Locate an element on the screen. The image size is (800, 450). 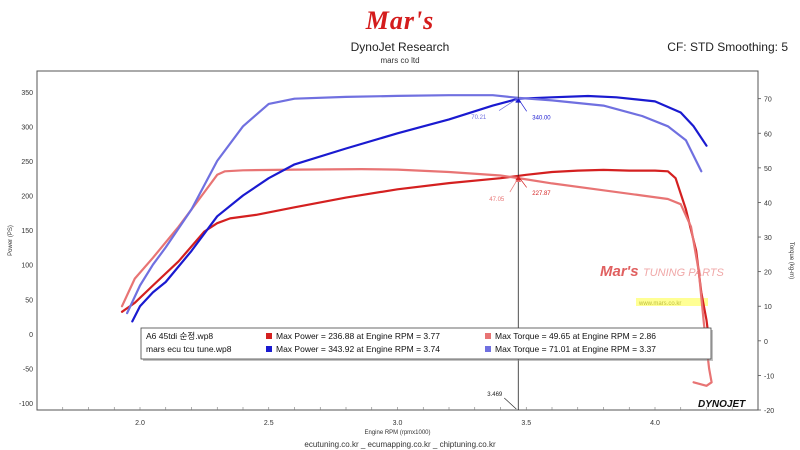
x-tick-label: 2.5 is located at coordinates (269, 423).